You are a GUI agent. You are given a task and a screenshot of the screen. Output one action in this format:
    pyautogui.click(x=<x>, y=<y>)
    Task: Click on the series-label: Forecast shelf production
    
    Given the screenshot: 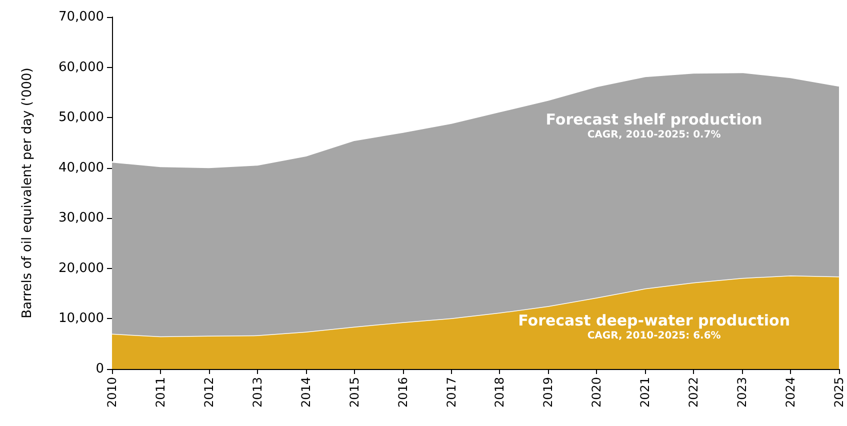 What is the action you would take?
    pyautogui.click(x=654, y=119)
    